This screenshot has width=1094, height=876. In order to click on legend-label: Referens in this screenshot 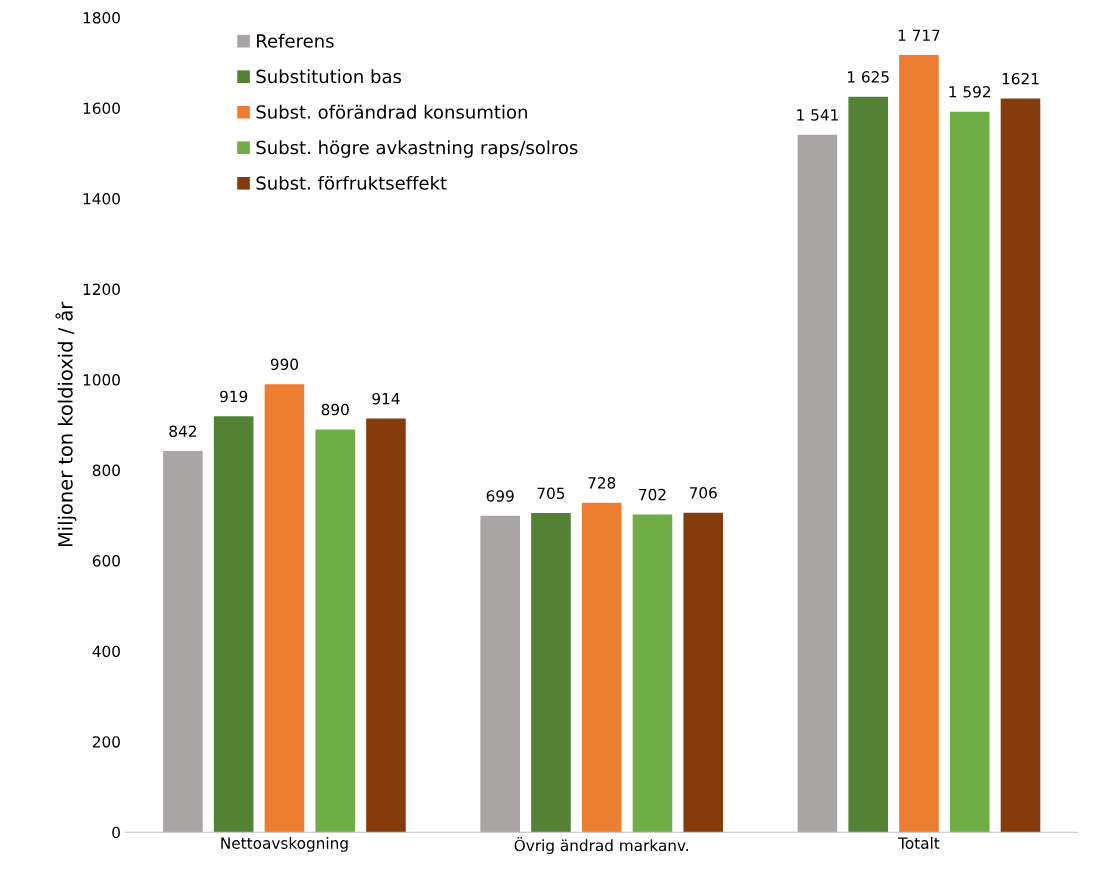, I will do `click(295, 40)`.